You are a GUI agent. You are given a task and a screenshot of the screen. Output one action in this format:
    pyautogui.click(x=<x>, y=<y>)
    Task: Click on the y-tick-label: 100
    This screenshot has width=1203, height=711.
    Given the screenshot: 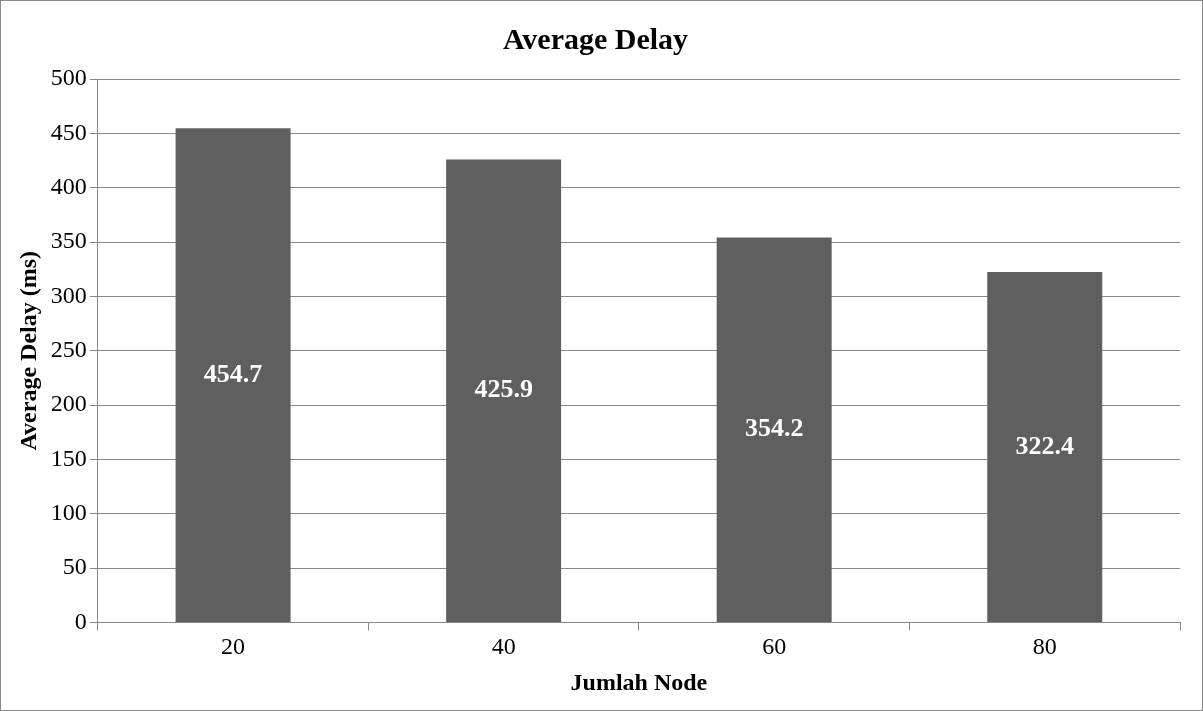 What is the action you would take?
    pyautogui.click(x=68, y=512)
    